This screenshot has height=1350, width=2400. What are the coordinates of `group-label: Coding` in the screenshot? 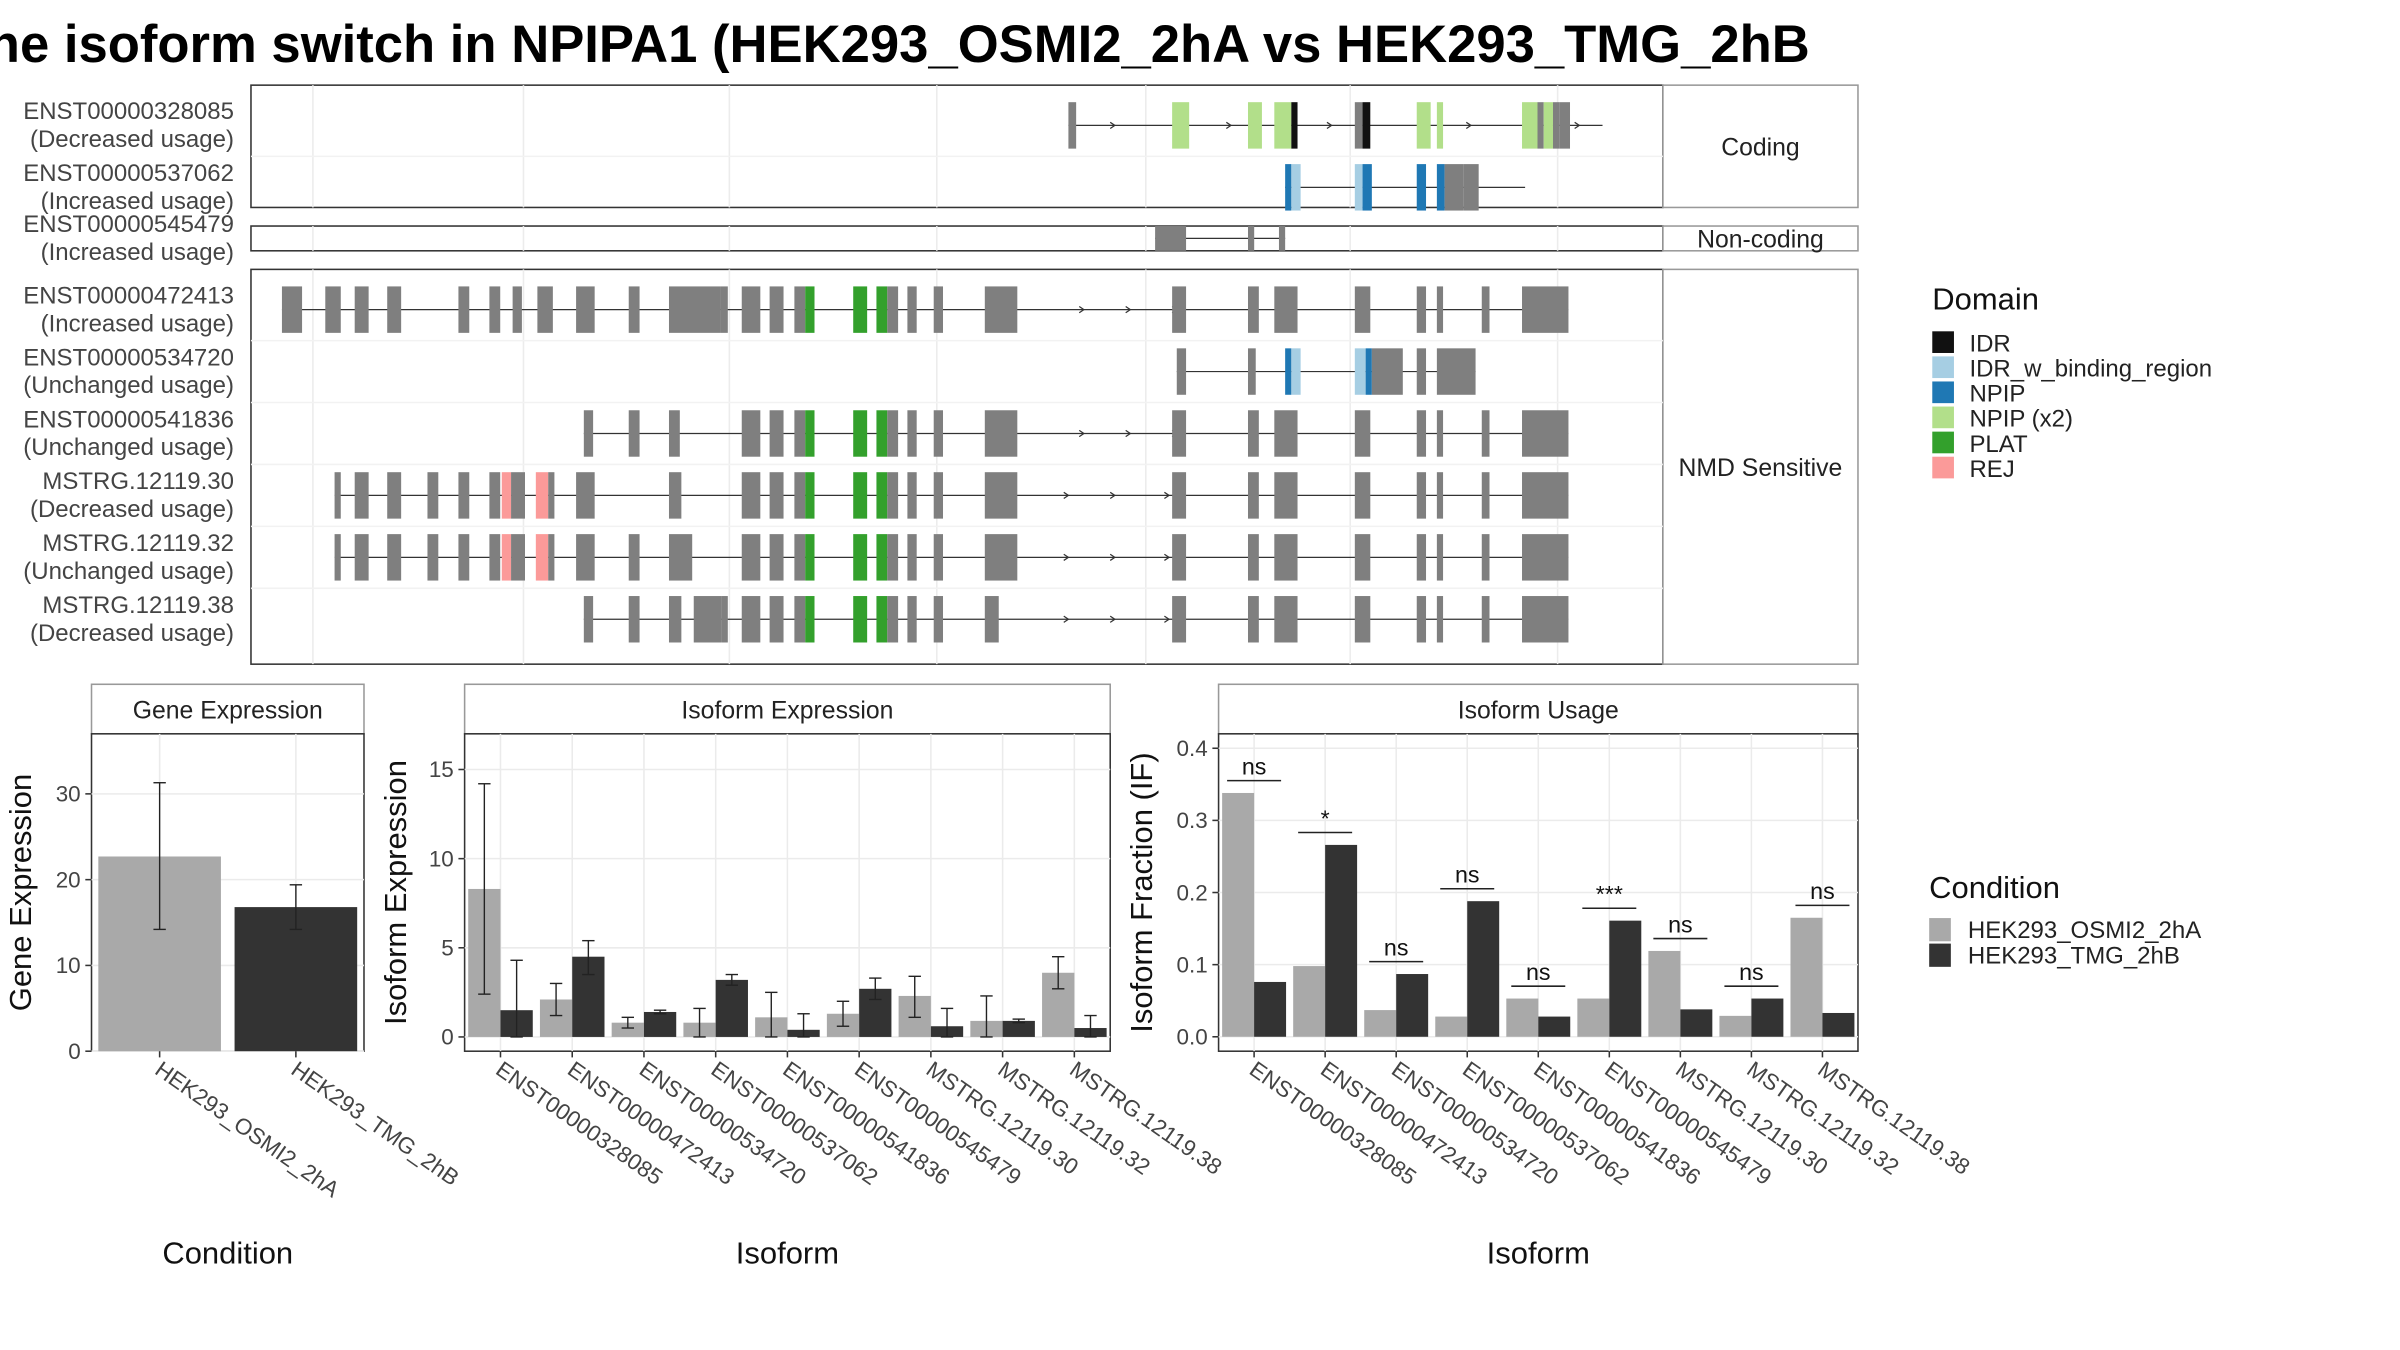 It's located at (1760, 148).